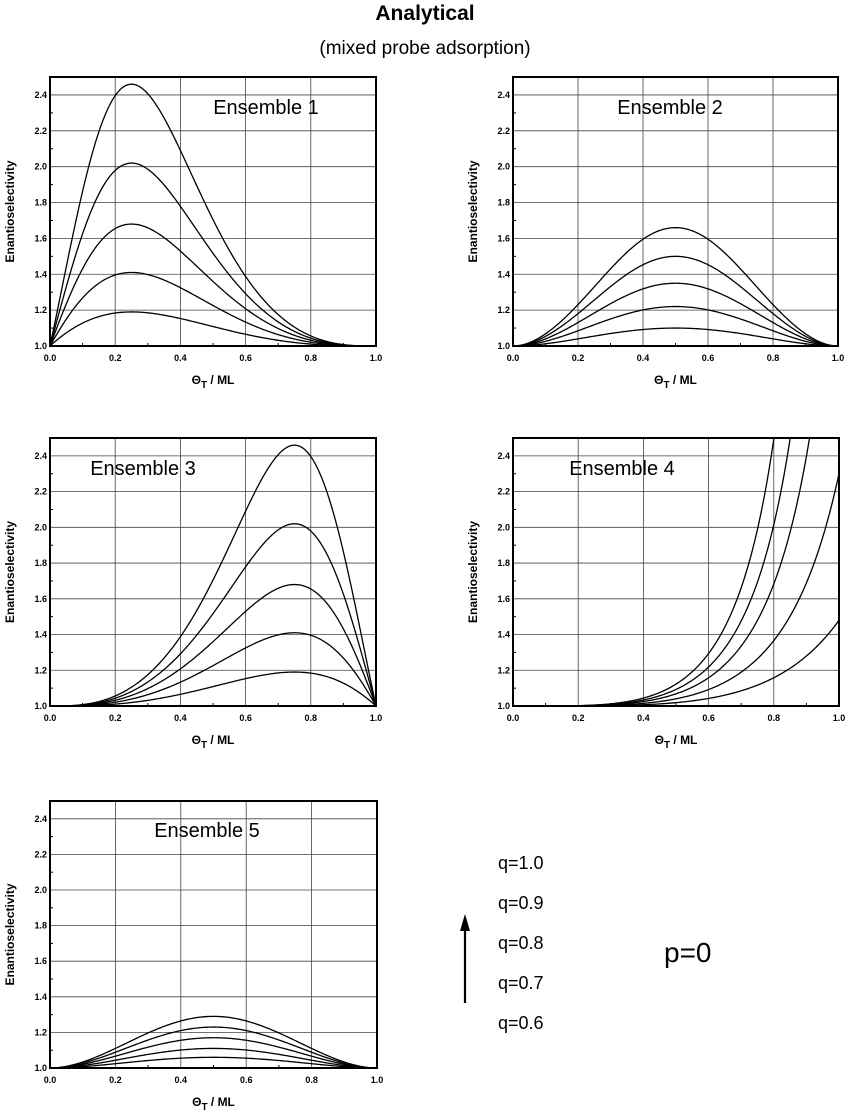 This screenshot has height=1112, width=850. I want to click on x-tick-label: 0.2, so click(578, 358).